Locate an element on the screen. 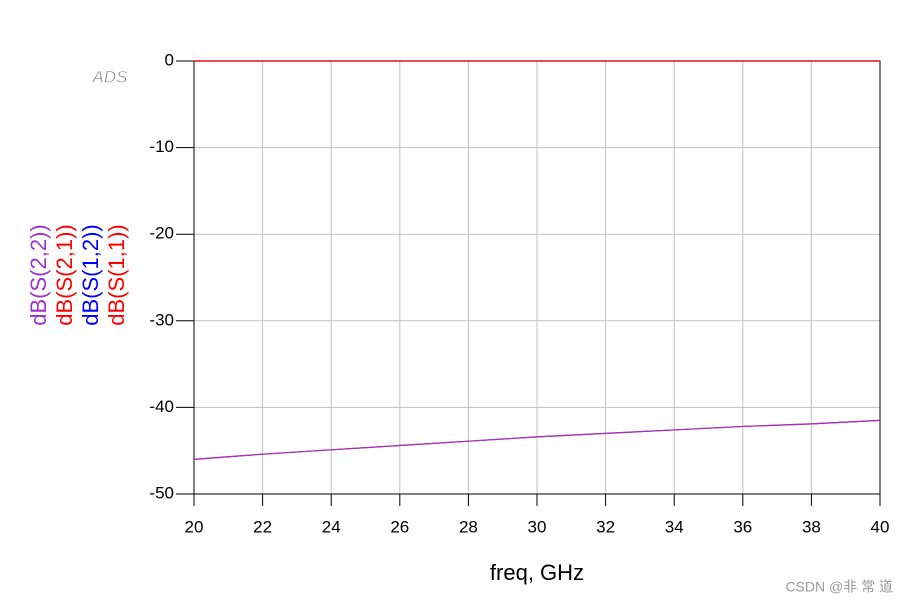  x-tick-label: 24 is located at coordinates (331, 526).